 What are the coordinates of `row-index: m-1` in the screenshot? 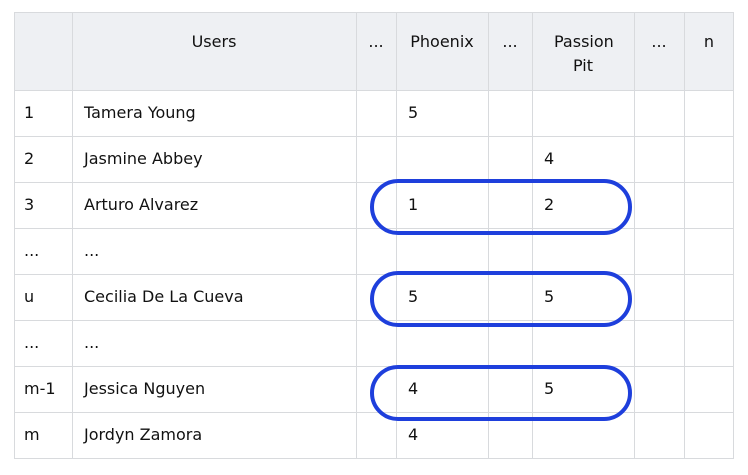 It's located at (40, 388).